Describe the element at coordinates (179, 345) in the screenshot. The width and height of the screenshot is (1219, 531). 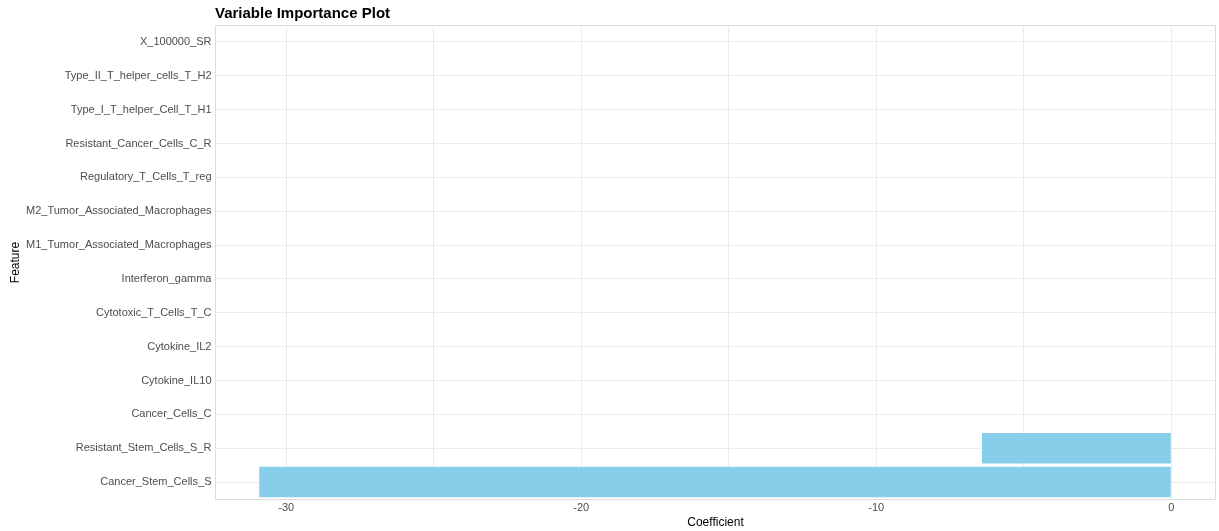
I see `y-tick-label: Cytokine_IL2` at that location.